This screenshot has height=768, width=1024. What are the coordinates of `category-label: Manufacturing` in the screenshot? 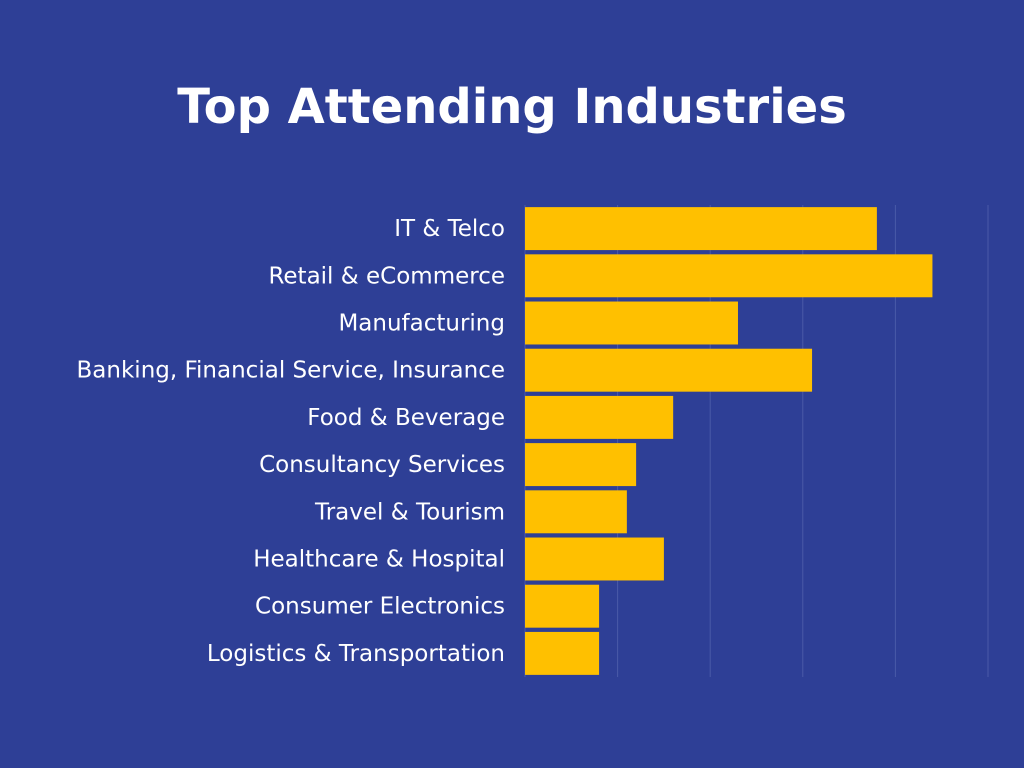 It's located at (421, 324).